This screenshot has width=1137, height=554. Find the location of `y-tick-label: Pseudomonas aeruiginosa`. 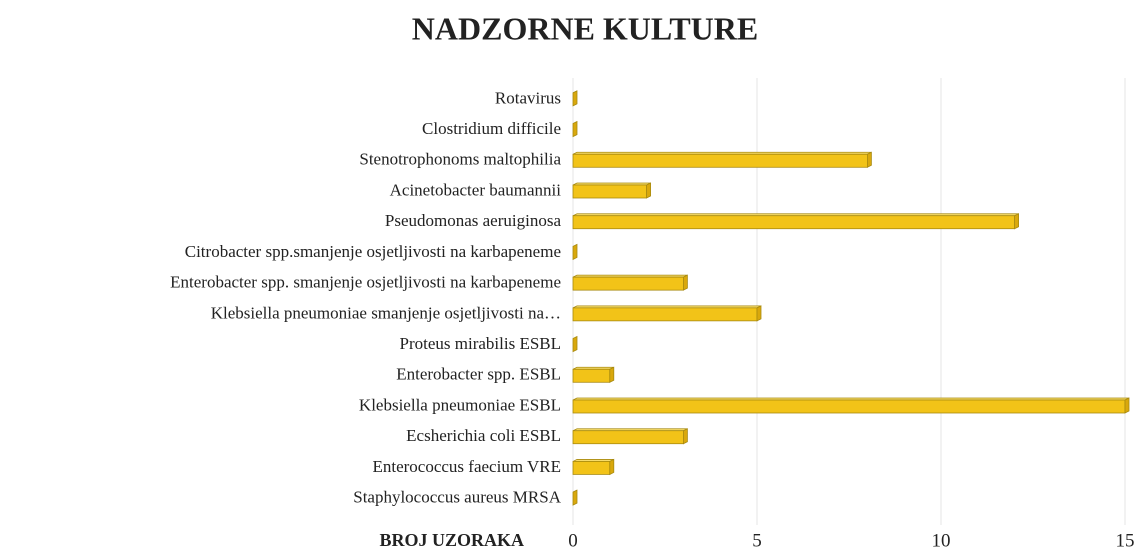

y-tick-label: Pseudomonas aeruiginosa is located at coordinates (473, 220).